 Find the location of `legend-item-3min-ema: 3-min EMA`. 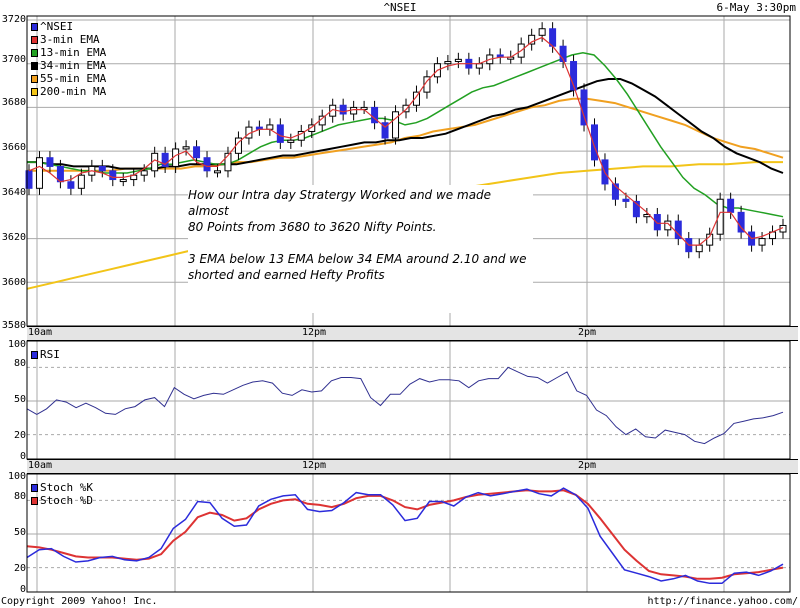

legend-item-3min-ema: 3-min EMA is located at coordinates (68, 39).